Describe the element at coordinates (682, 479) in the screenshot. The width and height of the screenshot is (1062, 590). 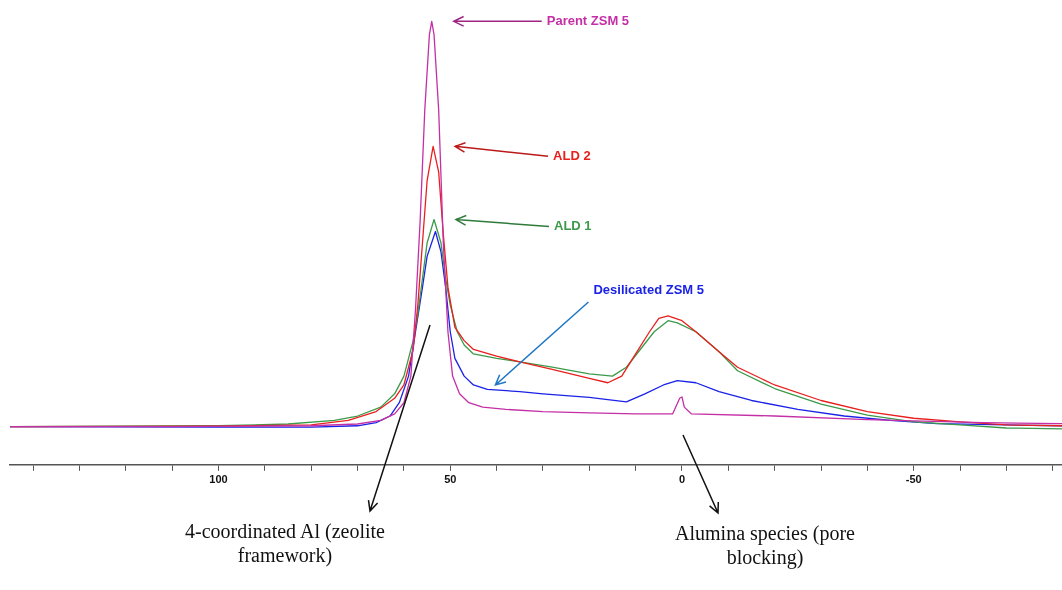
I see `x-tick-label: 0` at that location.